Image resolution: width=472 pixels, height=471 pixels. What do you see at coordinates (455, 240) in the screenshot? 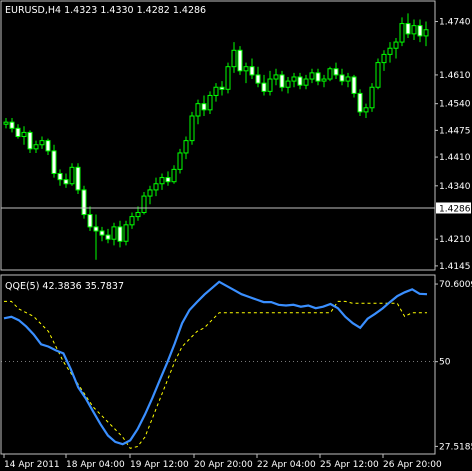
I see `price-tick-label: 1.4210` at bounding box center [455, 240].